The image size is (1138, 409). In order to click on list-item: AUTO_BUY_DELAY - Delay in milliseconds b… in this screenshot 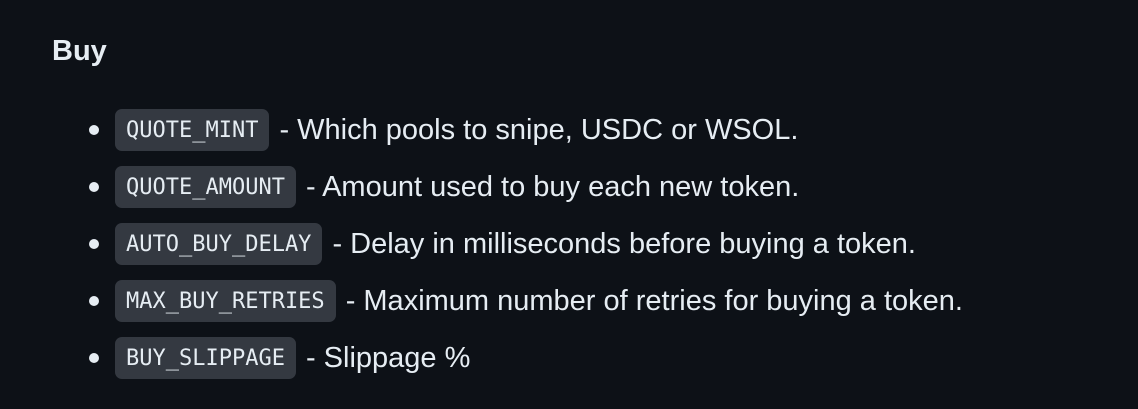, I will do `click(595, 244)`.